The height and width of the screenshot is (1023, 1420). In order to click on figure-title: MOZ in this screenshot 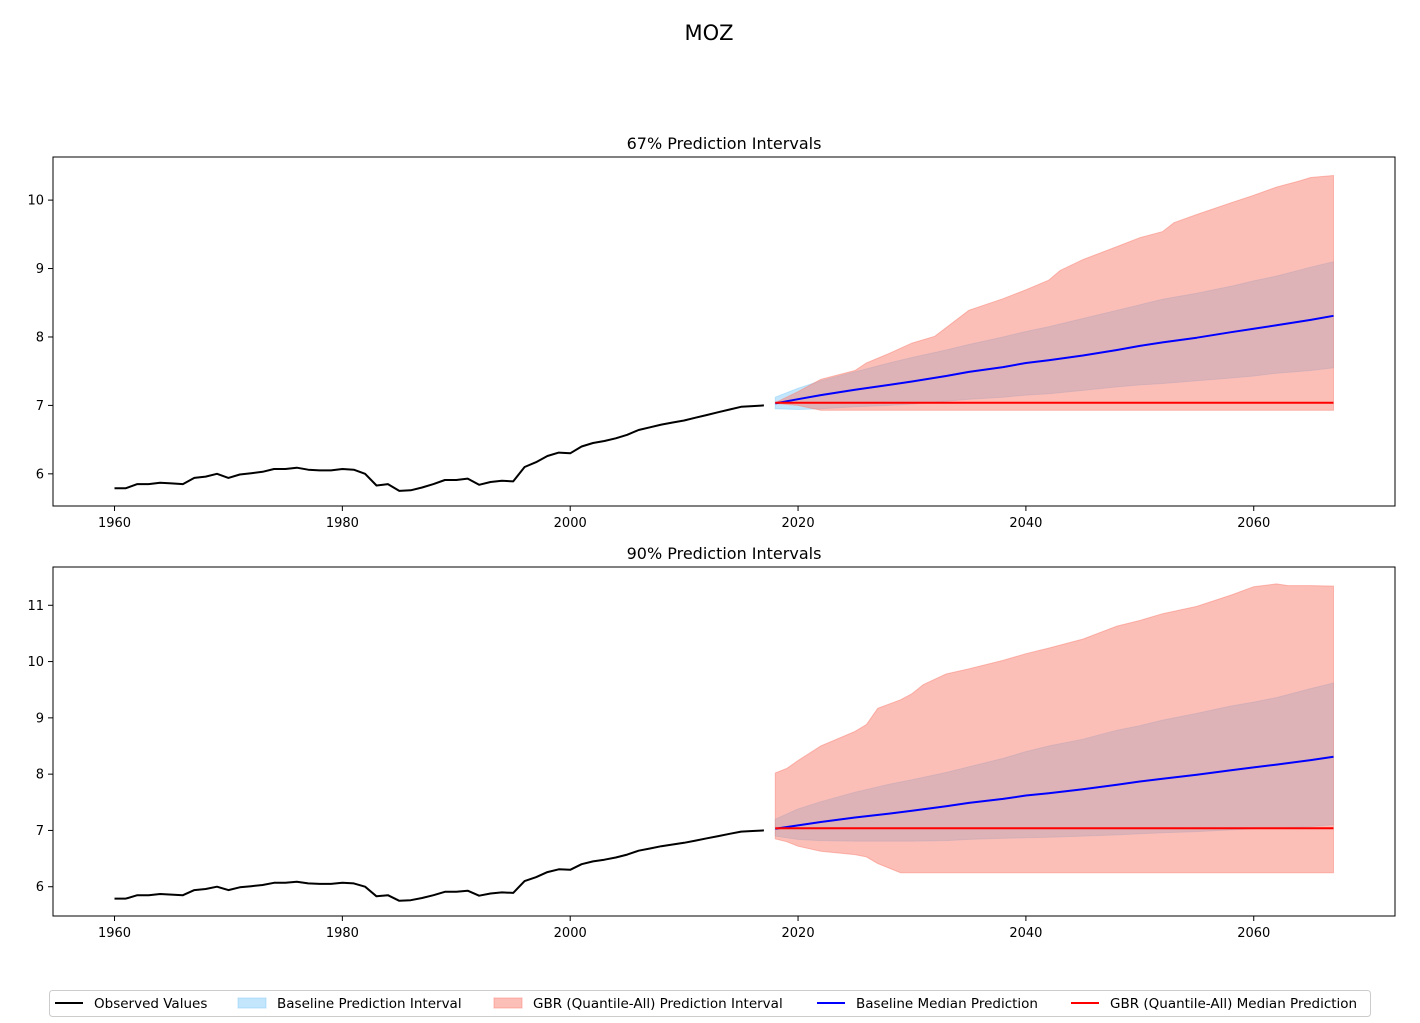, I will do `click(708, 33)`.